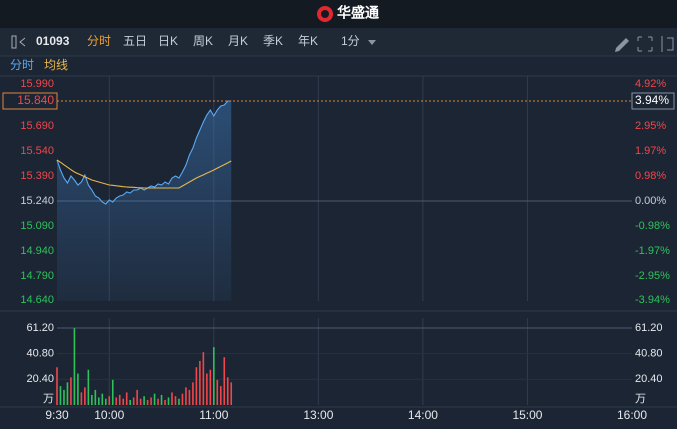 The image size is (677, 429). I want to click on y-tick-label: 15.690, so click(37, 126).